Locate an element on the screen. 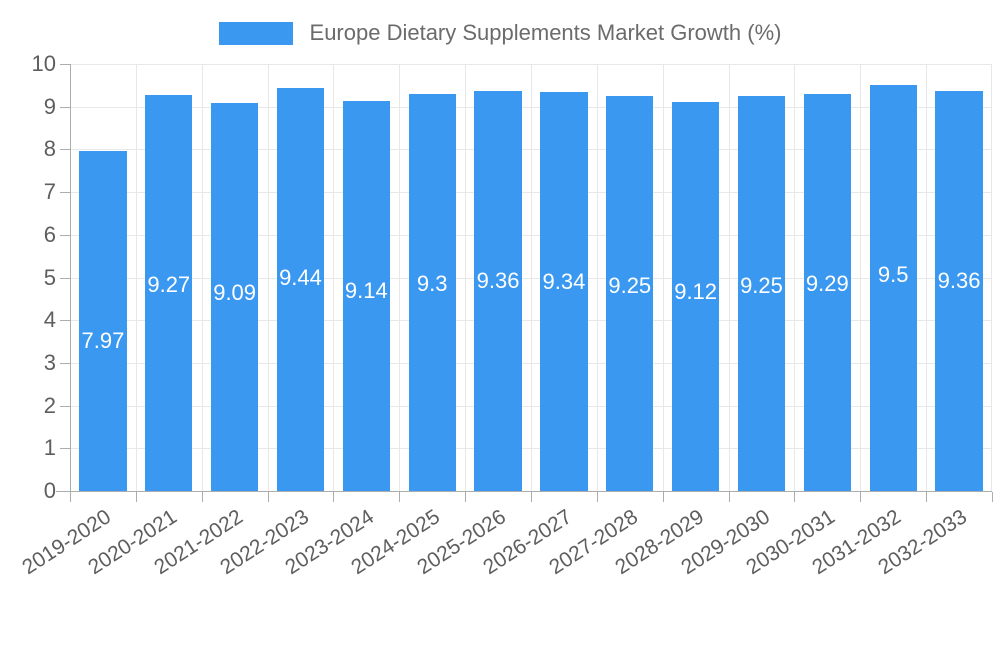 The width and height of the screenshot is (1000, 655). y-axis-tick-label: 5 is located at coordinates (49, 277).